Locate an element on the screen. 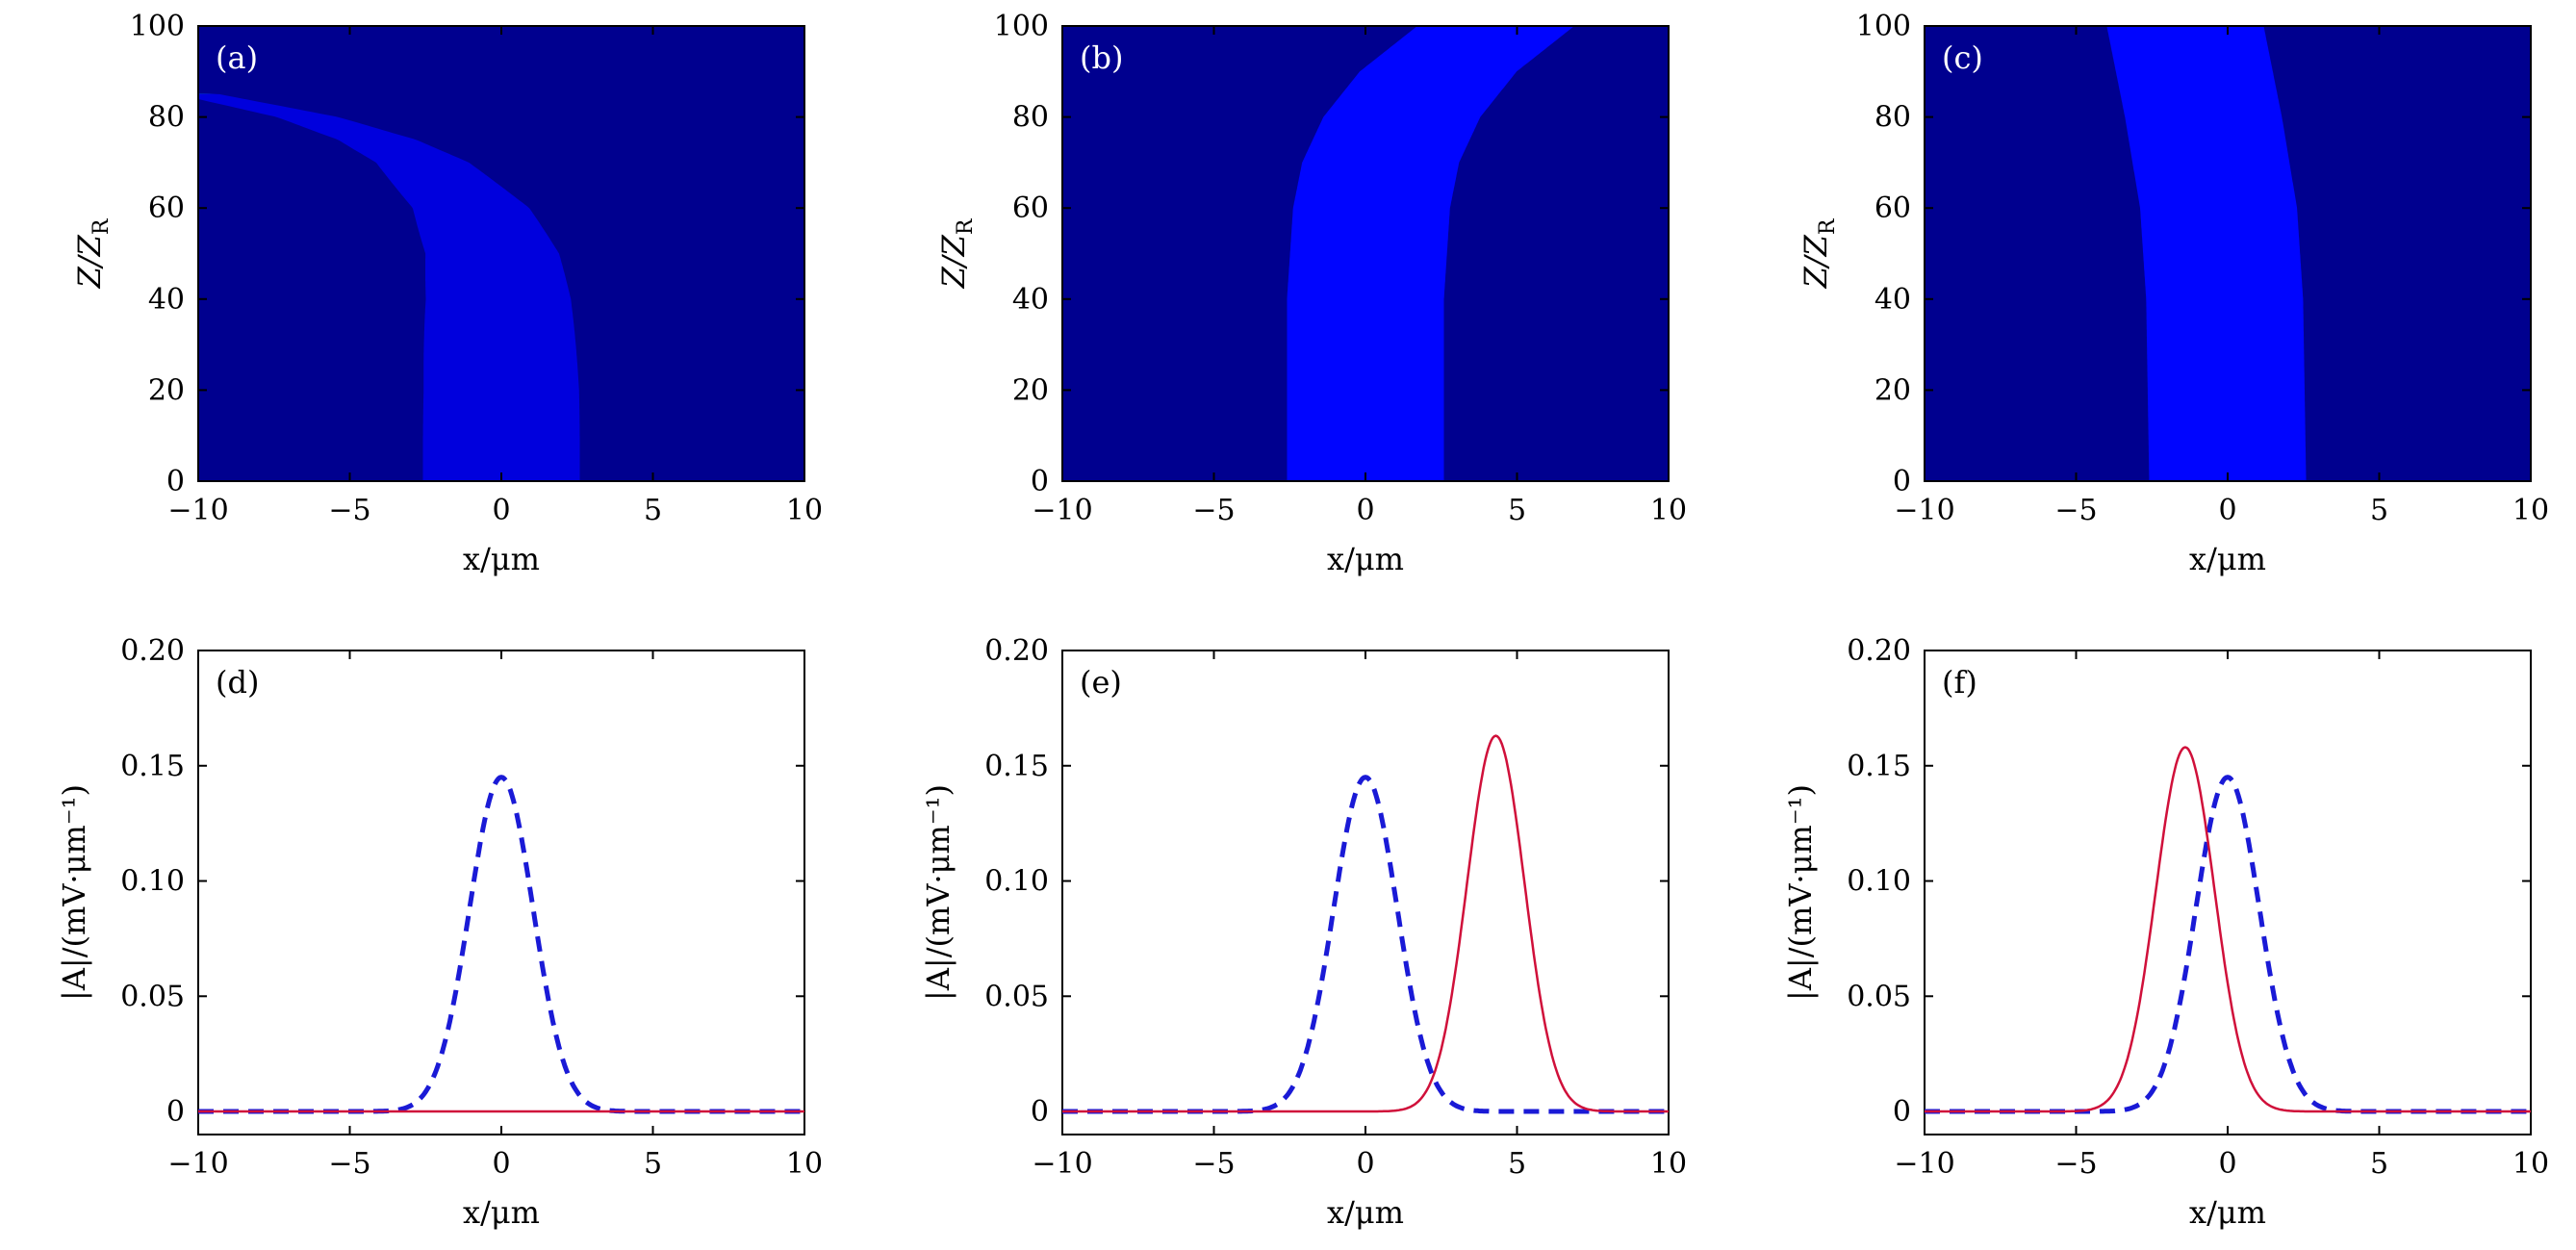 Image resolution: width=2576 pixels, height=1250 pixels. panel-label: (f) is located at coordinates (1959, 682).